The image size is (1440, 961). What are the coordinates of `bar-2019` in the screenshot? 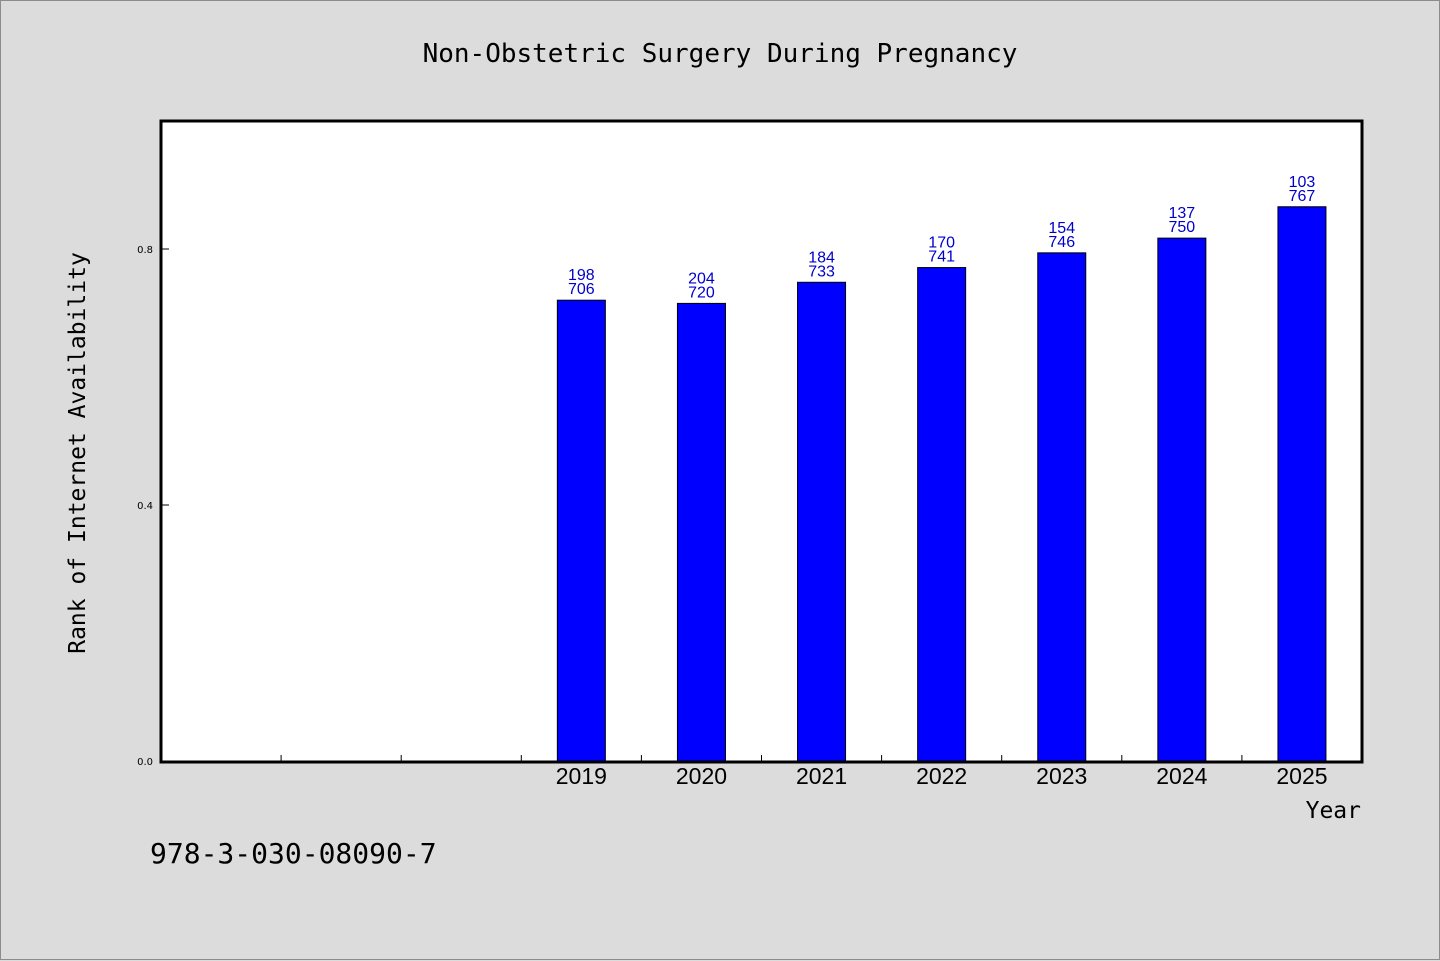 It's located at (581, 530).